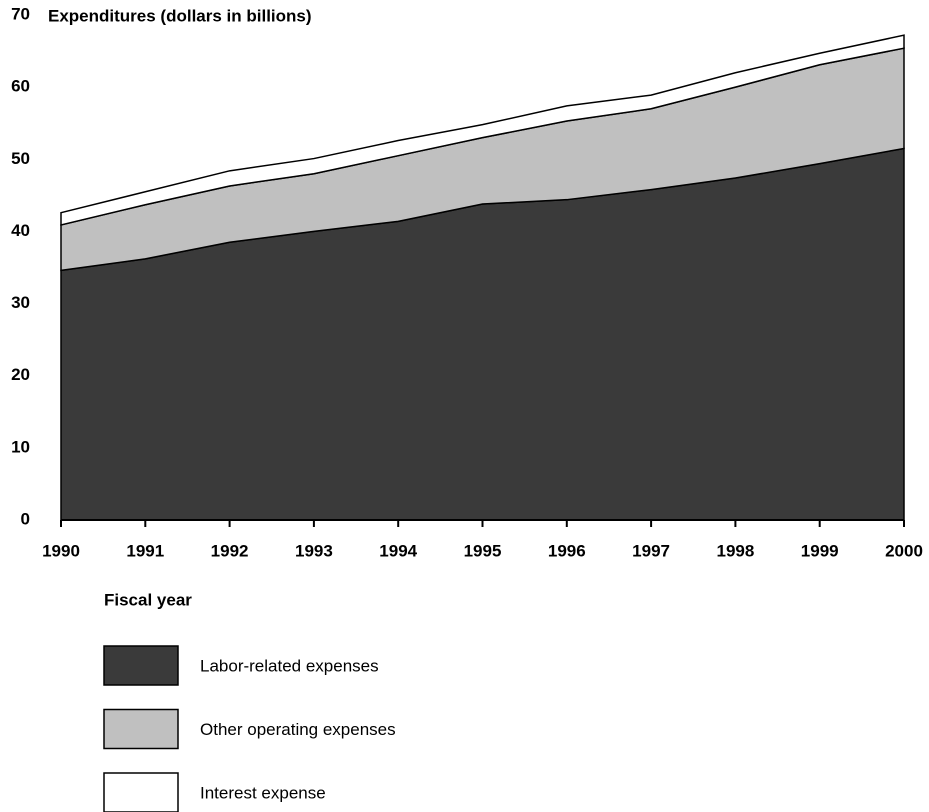 The image size is (929, 812). I want to click on x-tick-label: 1995, so click(483, 550).